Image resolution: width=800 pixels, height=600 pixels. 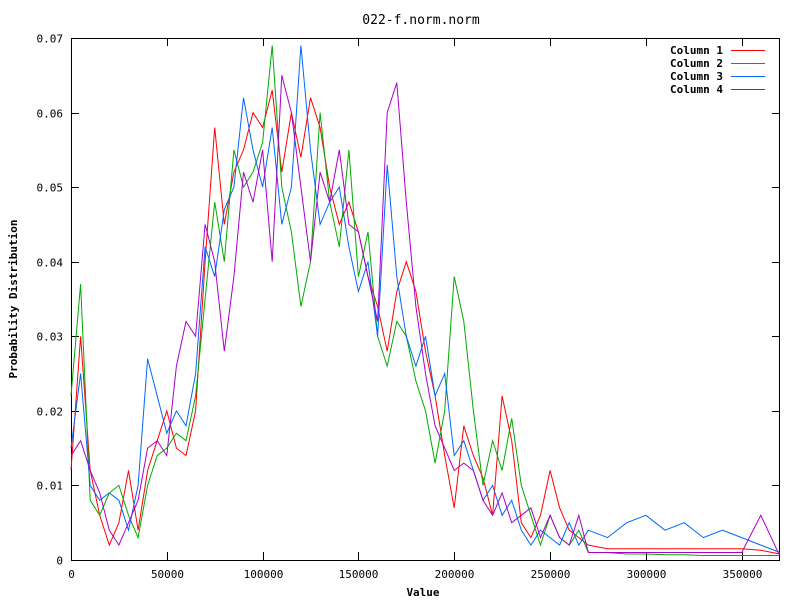 I want to click on x-tick-label: 150000, so click(x=359, y=574).